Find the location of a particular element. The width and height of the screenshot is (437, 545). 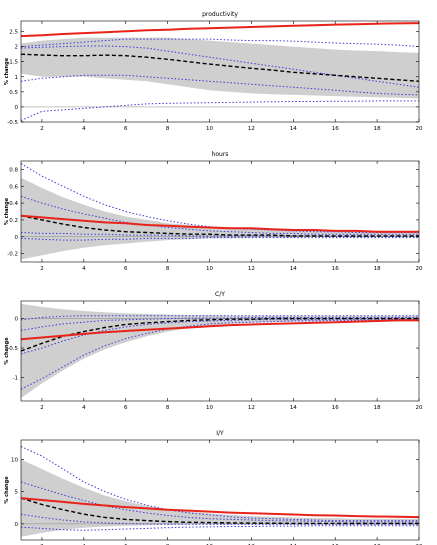

panel-title: I/Y is located at coordinates (220, 433).